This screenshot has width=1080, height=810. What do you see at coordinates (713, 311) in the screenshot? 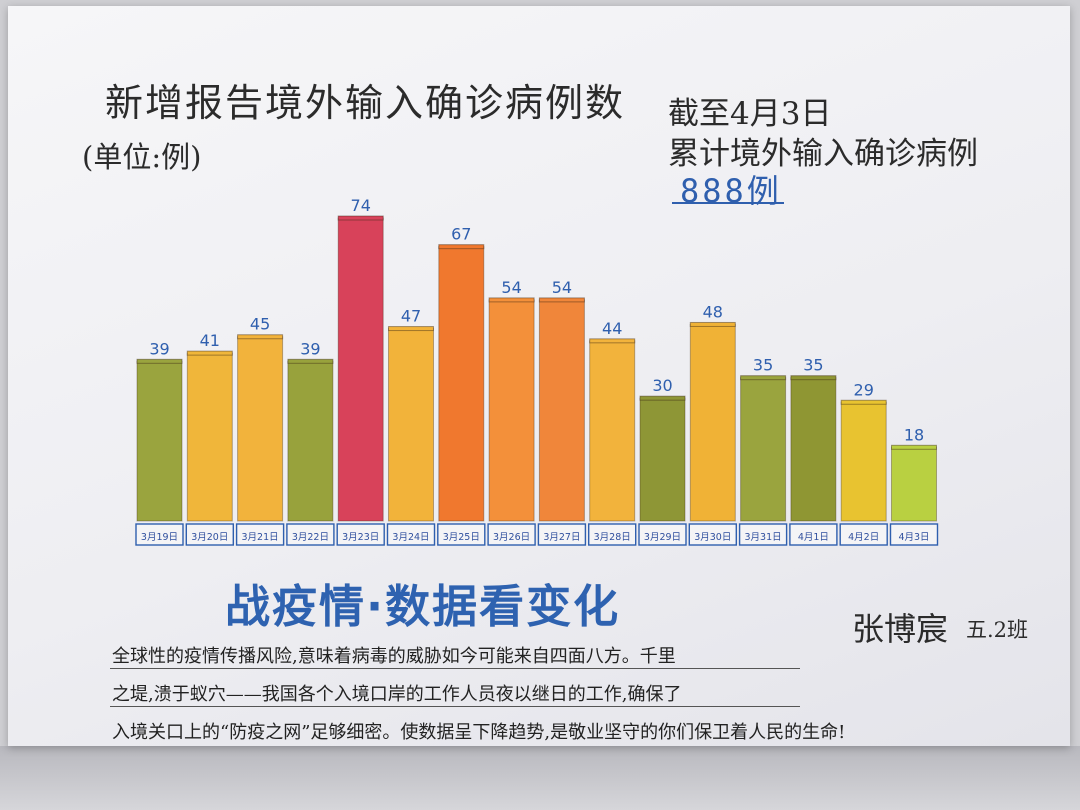
I see `value-label-12: 48` at bounding box center [713, 311].